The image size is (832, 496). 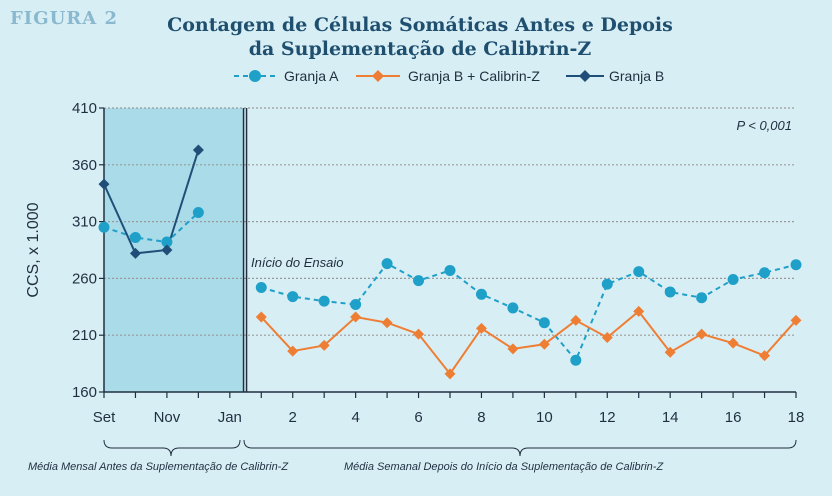 I want to click on legend-label-granja-a: Granja A, so click(x=311, y=76).